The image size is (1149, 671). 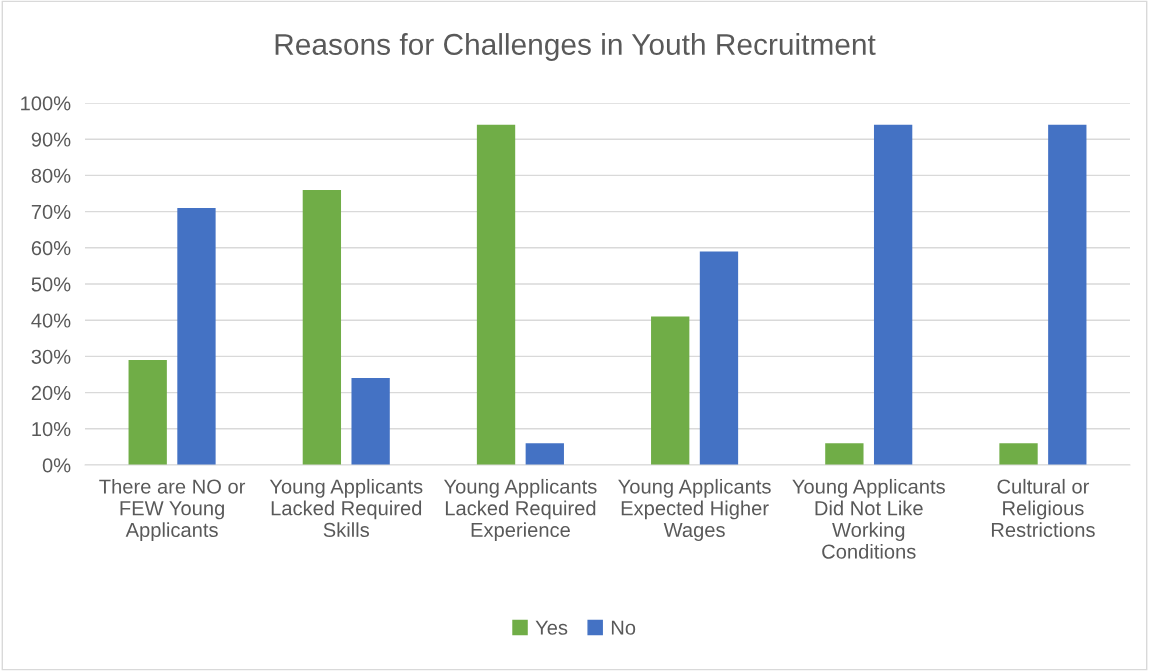 What do you see at coordinates (172, 510) in the screenshot?
I see `x-tick-label: There are NO or FEW Young Applicants` at bounding box center [172, 510].